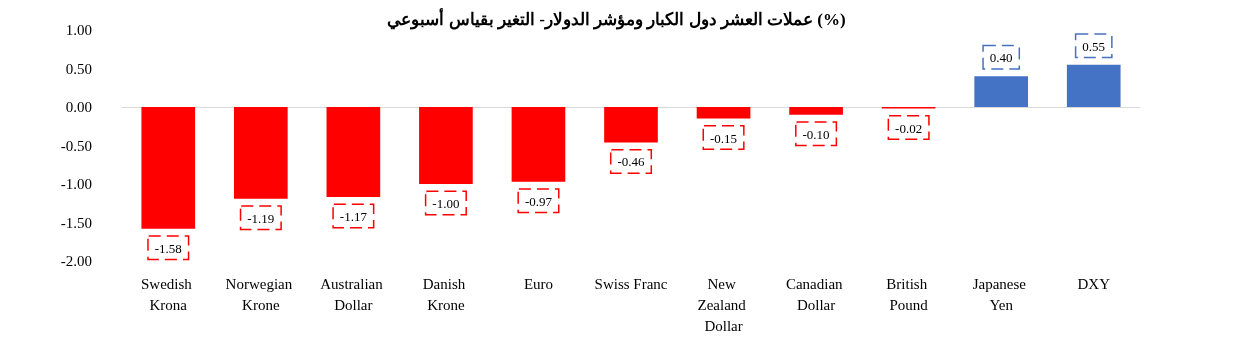  I want to click on x-tick-label: Australian Dollar, so click(353, 294).